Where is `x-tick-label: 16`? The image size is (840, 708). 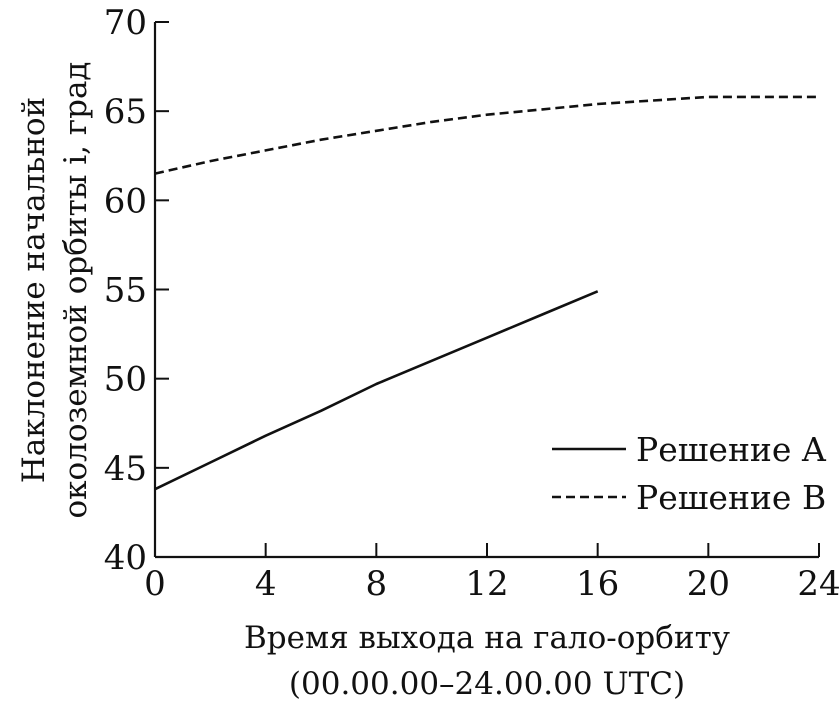 x-tick-label: 16 is located at coordinates (597, 584).